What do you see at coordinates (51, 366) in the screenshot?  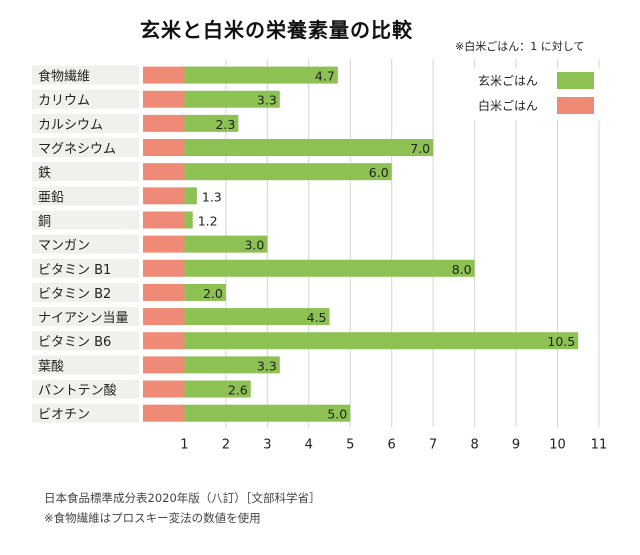 I see `category-label: 葉酸` at bounding box center [51, 366].